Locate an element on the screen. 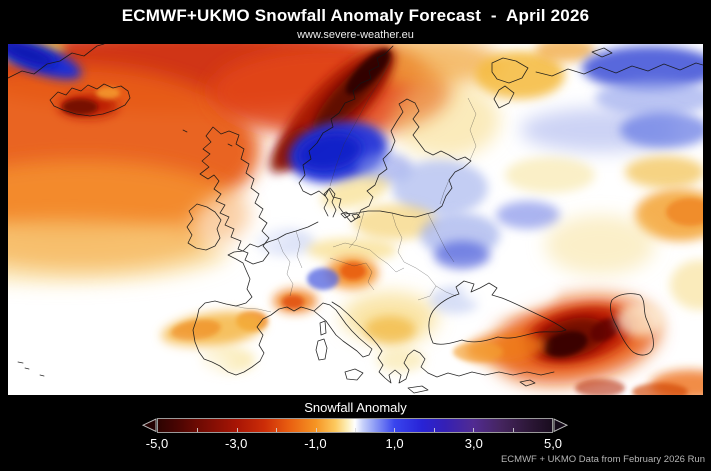  colorbar-right-arrow-icon is located at coordinates (560, 425).